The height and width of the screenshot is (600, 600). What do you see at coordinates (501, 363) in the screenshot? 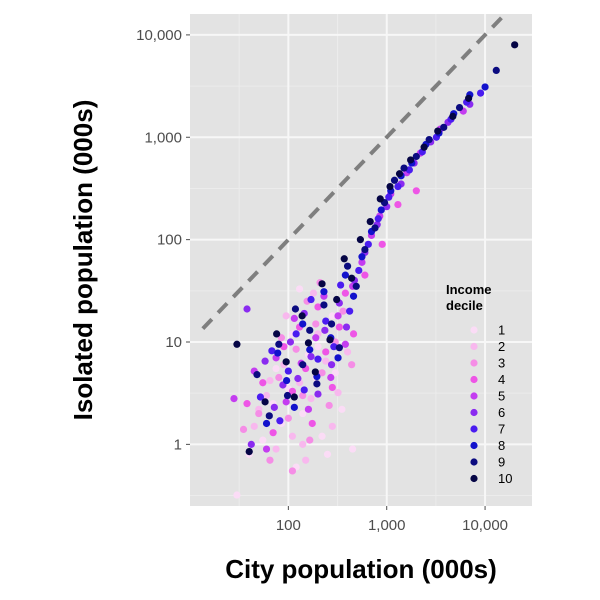
I see `legend-label-3: 3` at bounding box center [501, 363].